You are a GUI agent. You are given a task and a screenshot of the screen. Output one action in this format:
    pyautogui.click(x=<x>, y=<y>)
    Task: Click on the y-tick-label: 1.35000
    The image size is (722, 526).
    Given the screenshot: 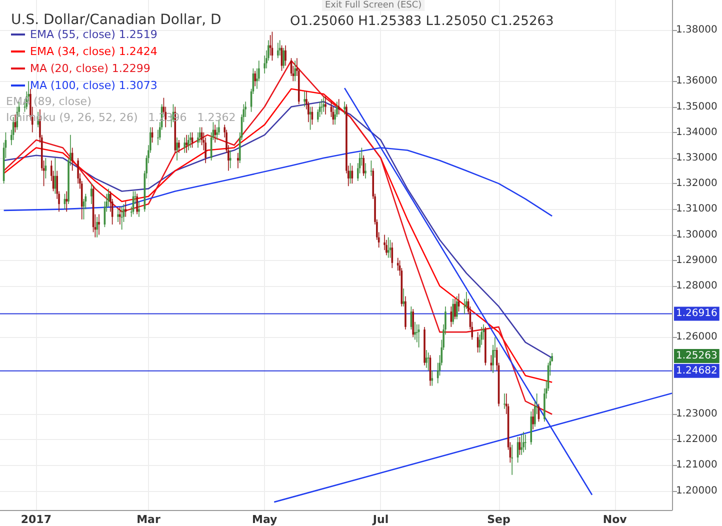 What is the action you would take?
    pyautogui.click(x=697, y=106)
    